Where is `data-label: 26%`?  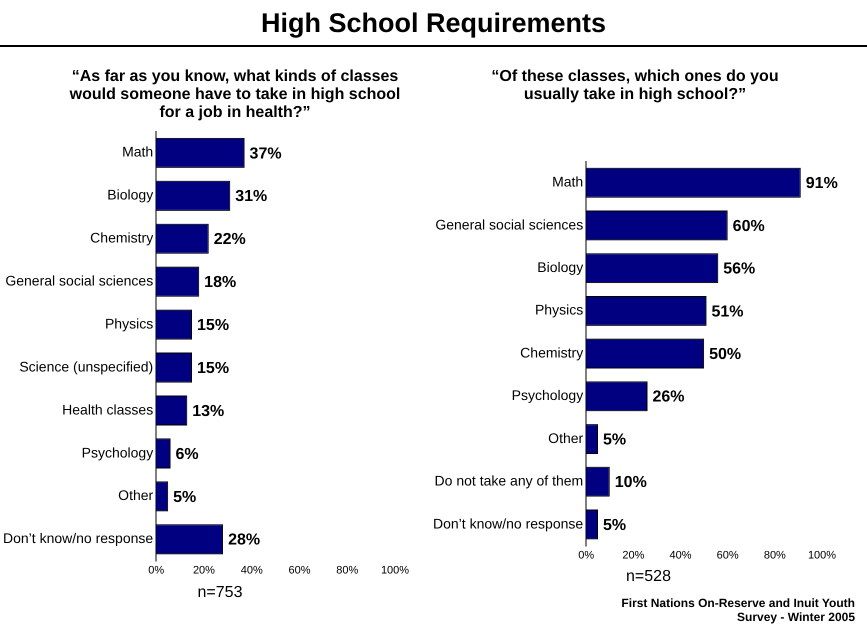
data-label: 26% is located at coordinates (668, 397).